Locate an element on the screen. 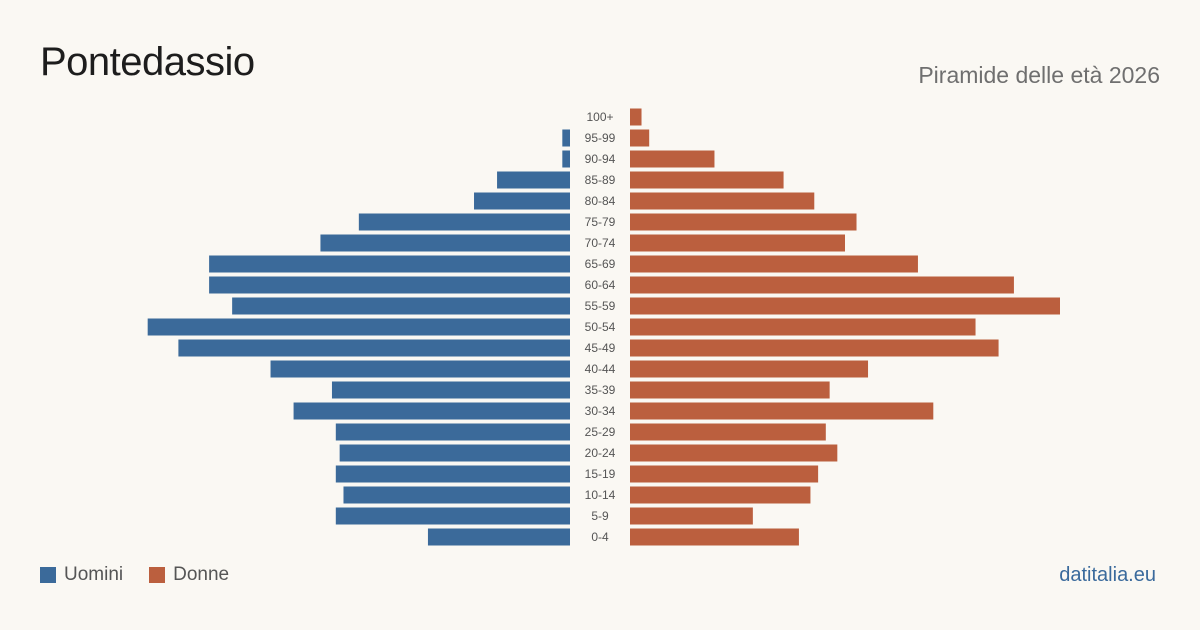  age-label-60-64: 60-64 is located at coordinates (600, 285).